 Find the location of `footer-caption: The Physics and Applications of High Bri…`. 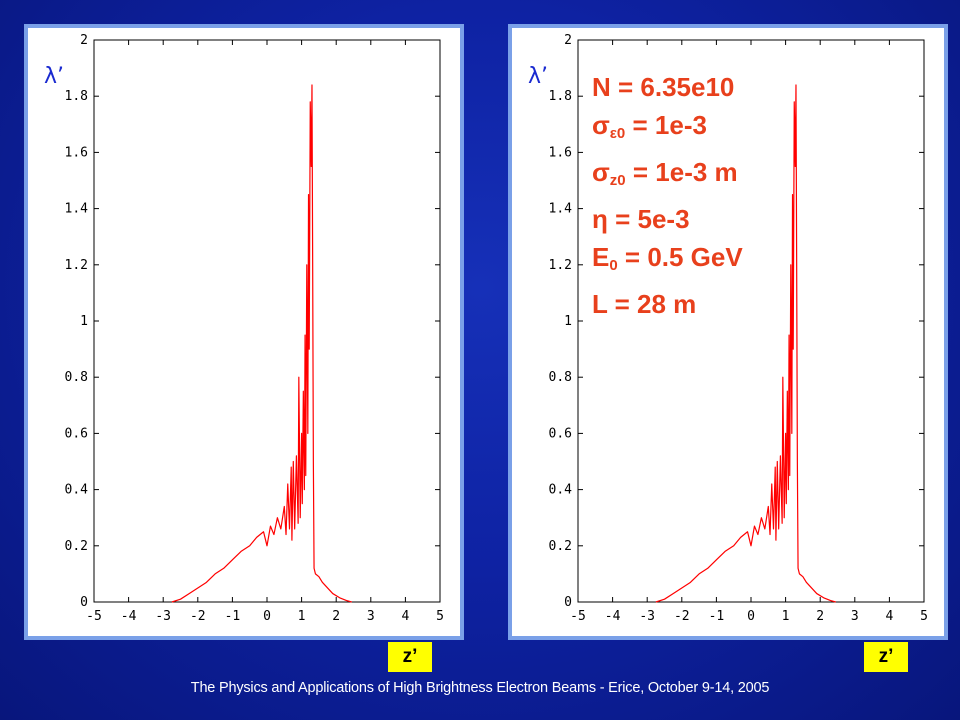

footer-caption: The Physics and Applications of High Bri… is located at coordinates (480, 688).